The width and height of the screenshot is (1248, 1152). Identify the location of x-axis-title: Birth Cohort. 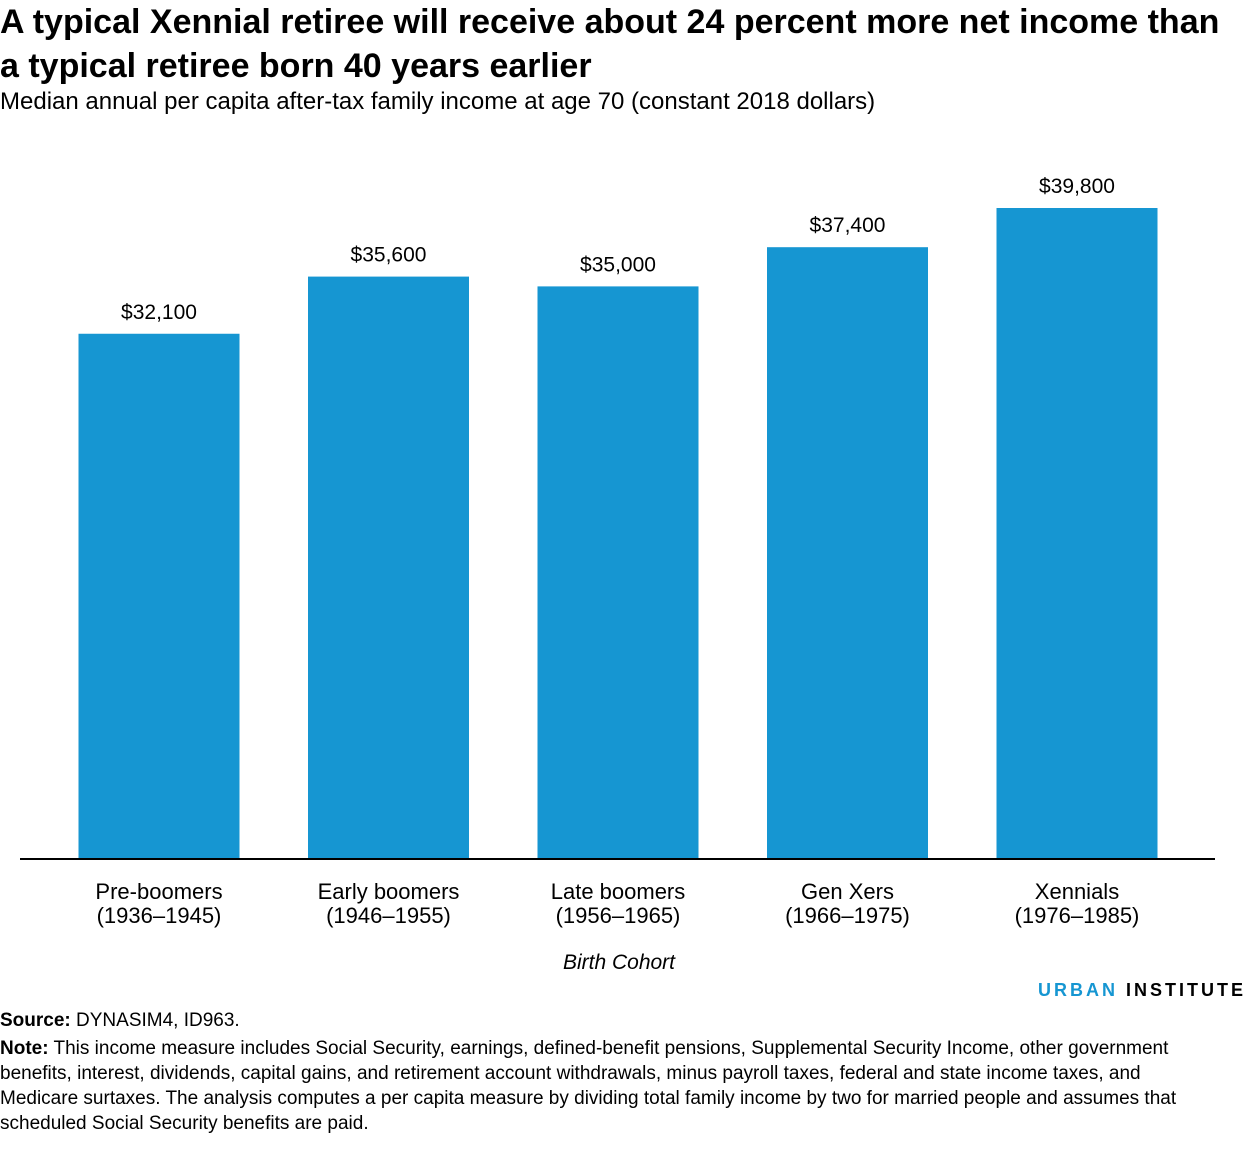
(619, 962).